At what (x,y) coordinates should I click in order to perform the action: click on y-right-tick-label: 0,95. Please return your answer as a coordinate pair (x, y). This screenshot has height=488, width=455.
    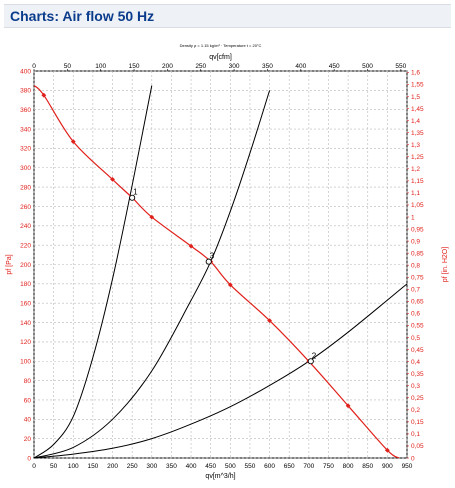
    Looking at the image, I should click on (417, 229).